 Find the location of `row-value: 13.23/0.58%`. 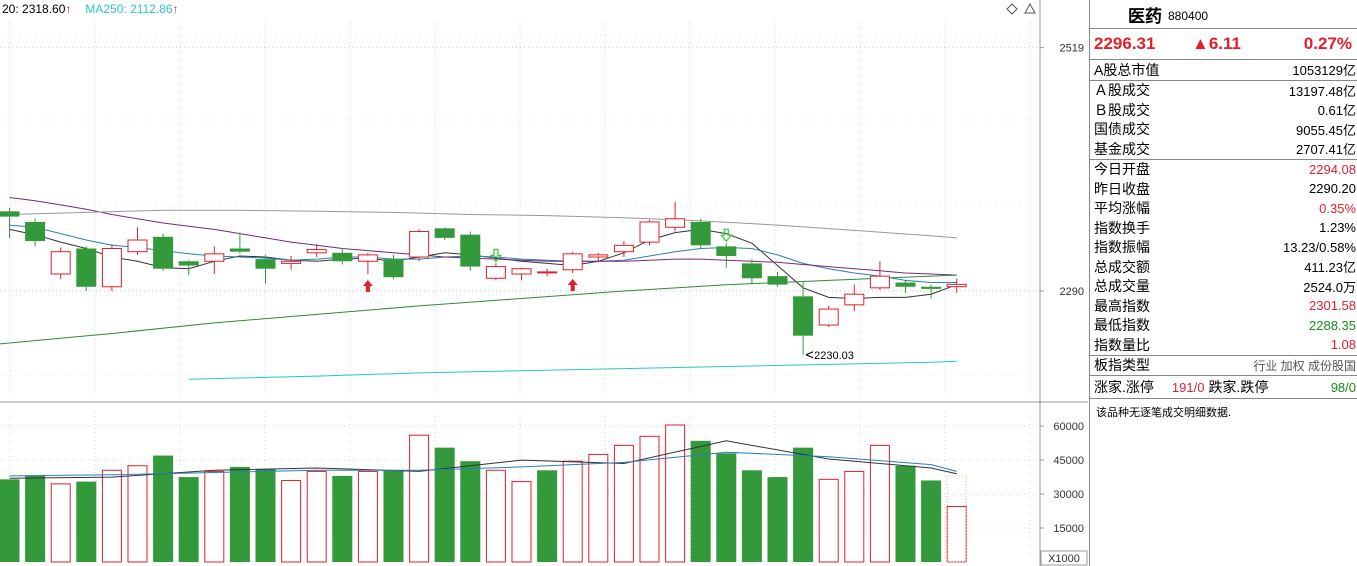

row-value: 13.23/0.58% is located at coordinates (1319, 247).